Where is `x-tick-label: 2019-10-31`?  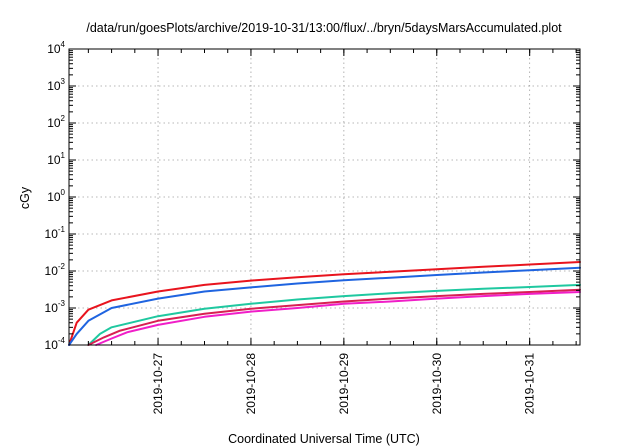
x-tick-label: 2019-10-31 is located at coordinates (530, 384).